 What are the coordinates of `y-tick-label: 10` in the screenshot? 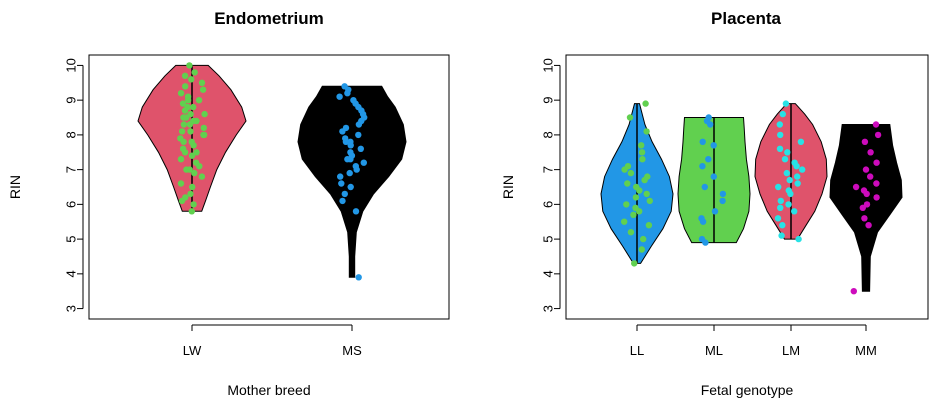 It's located at (548, 65).